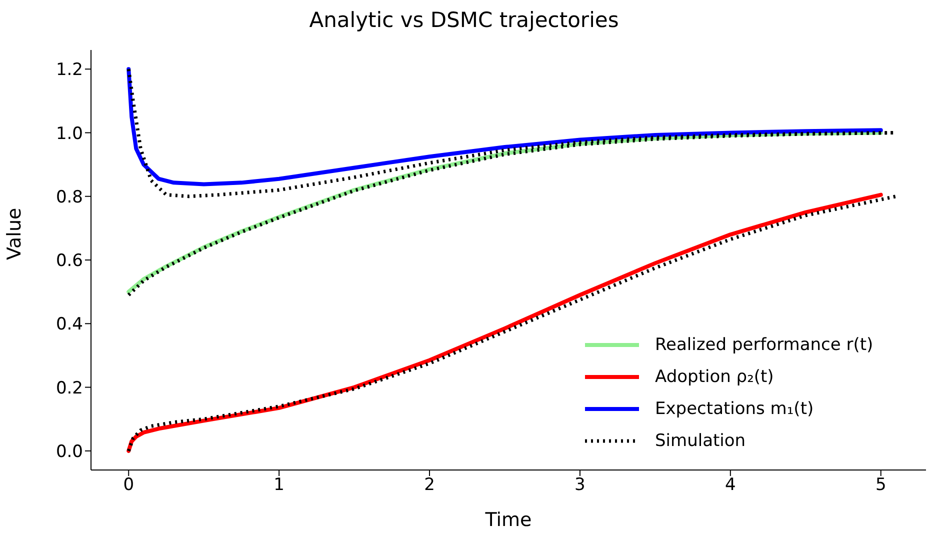 Image resolution: width=928 pixels, height=538 pixels. I want to click on y-tick-label: 0.8, so click(69, 197).